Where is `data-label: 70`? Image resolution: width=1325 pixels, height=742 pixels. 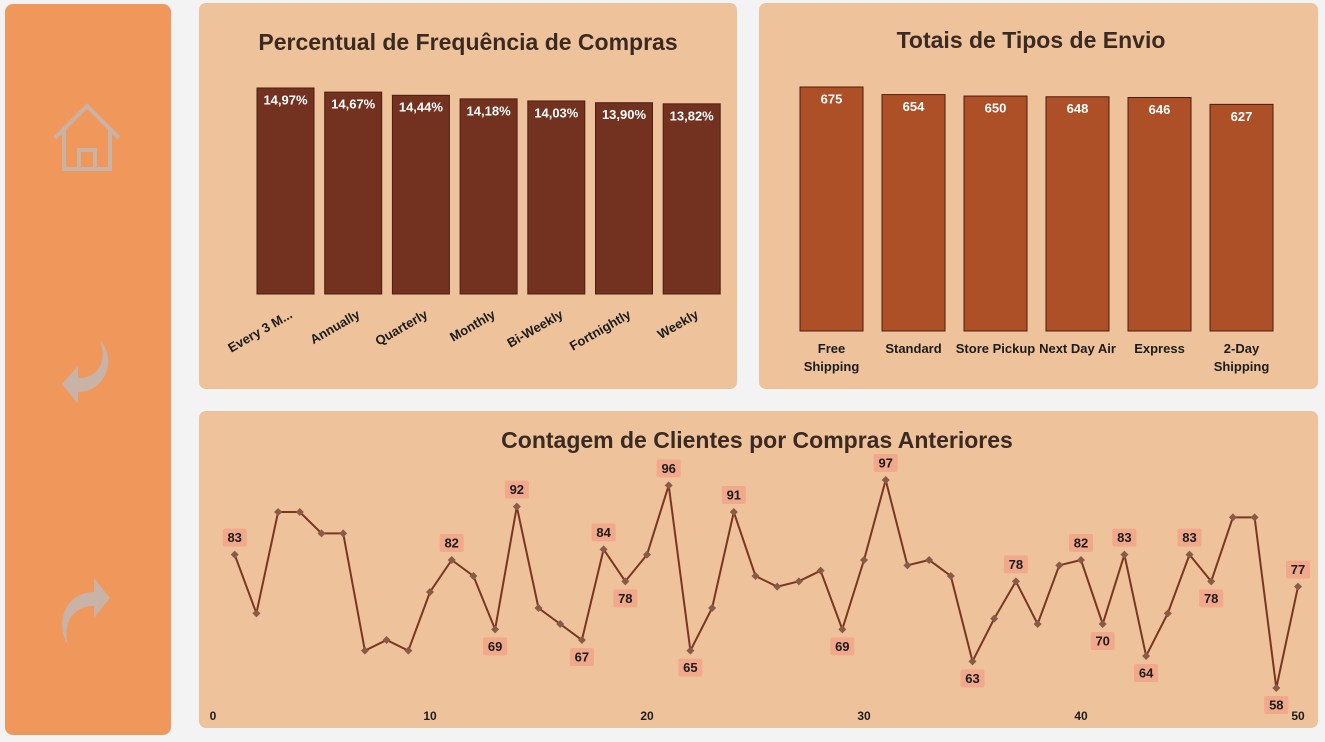 data-label: 70 is located at coordinates (1102, 640).